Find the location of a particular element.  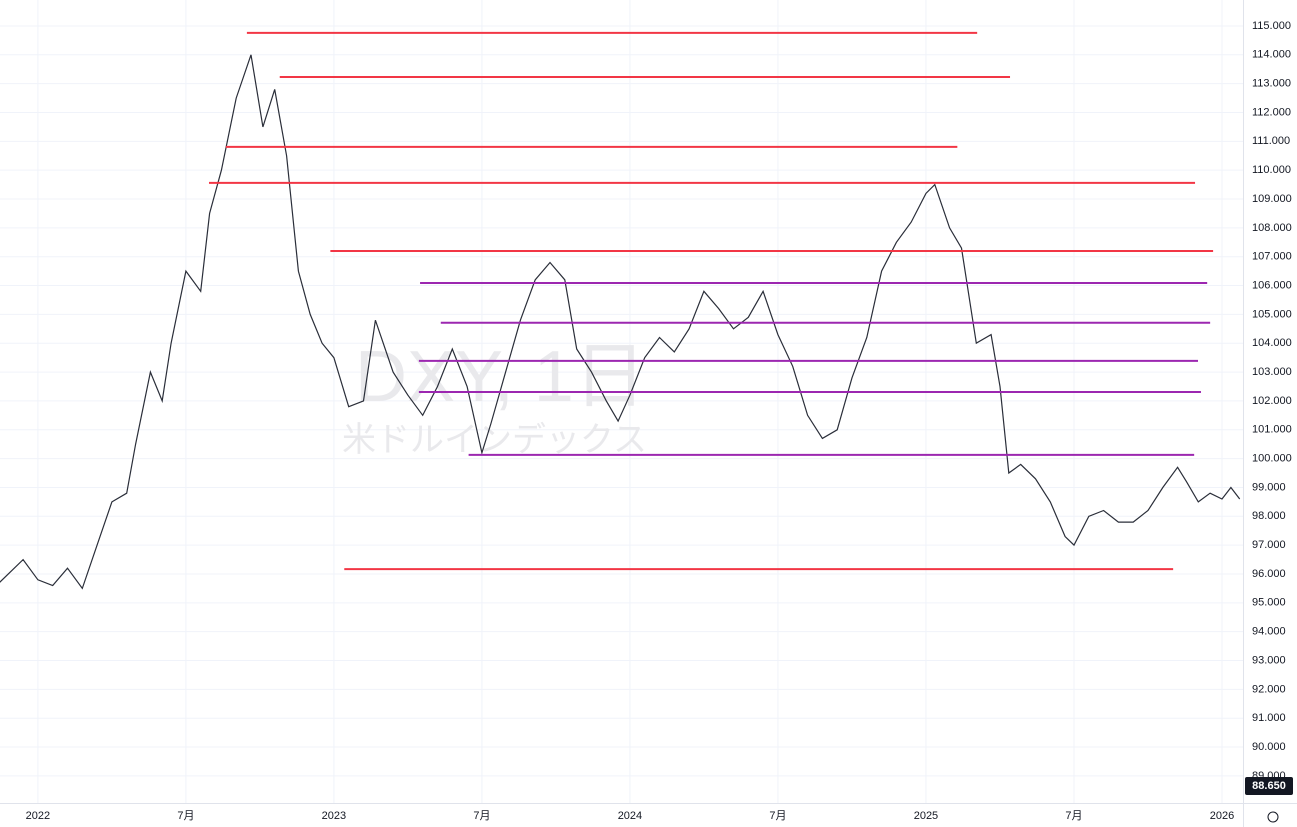

price-tag-box is located at coordinates (1269, 785).